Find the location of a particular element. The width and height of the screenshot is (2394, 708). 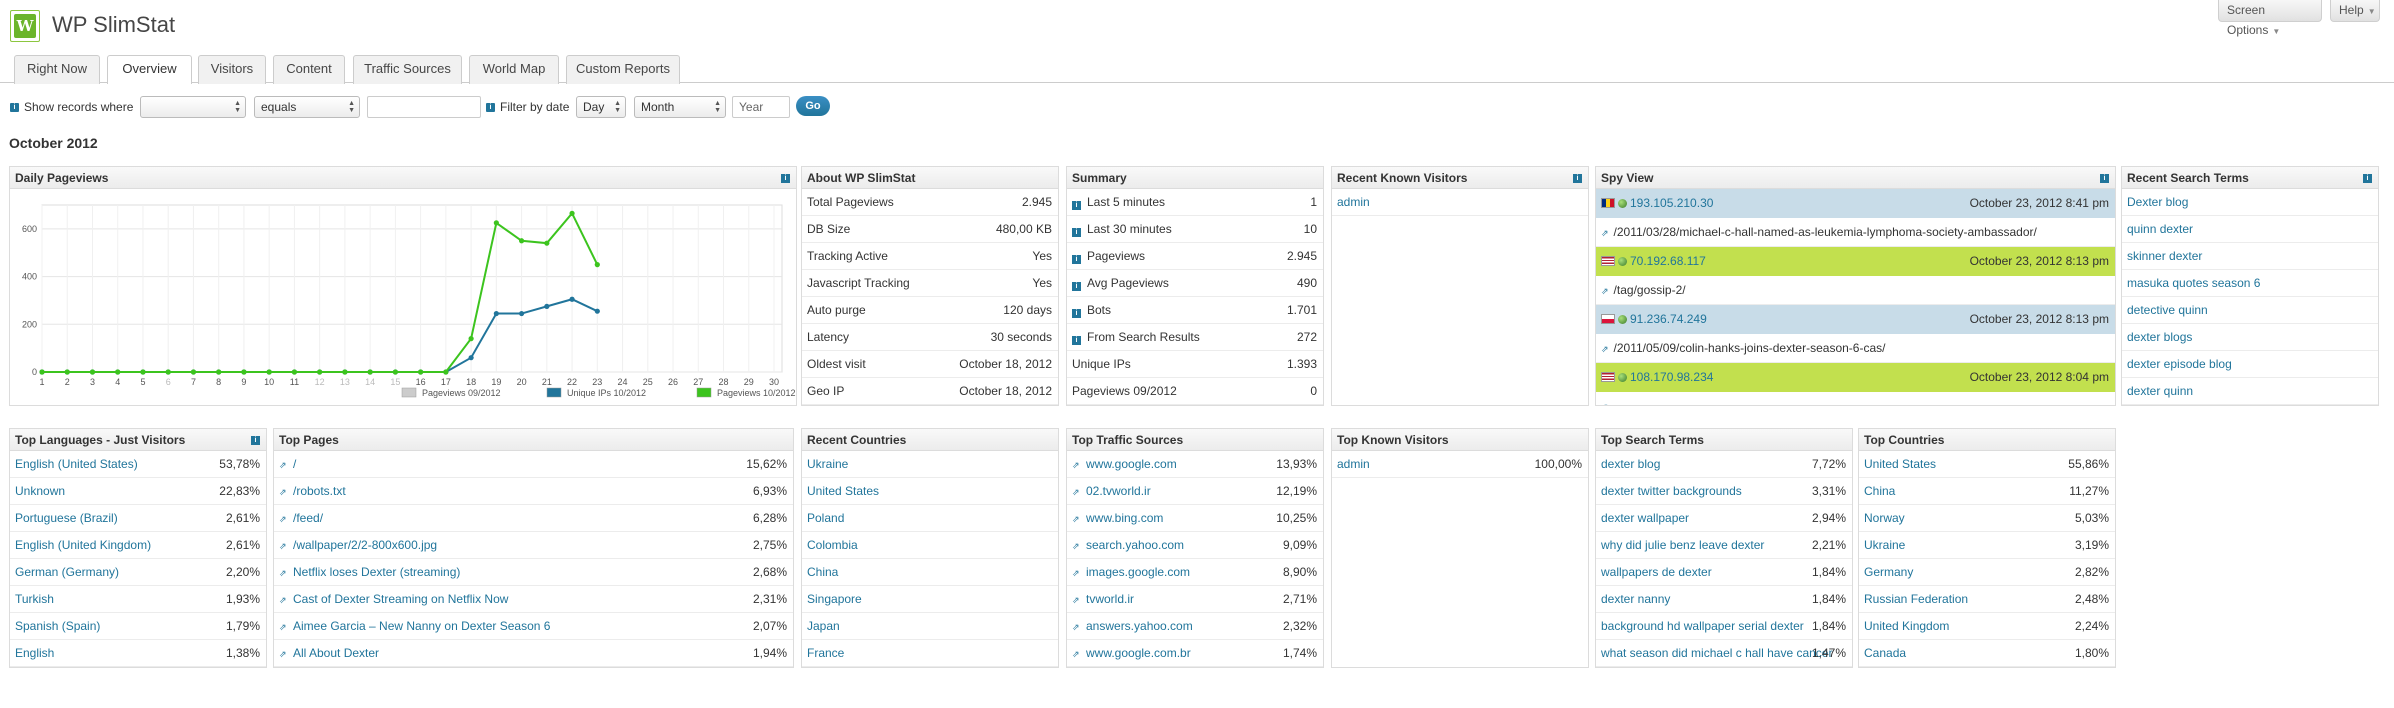

row-link: English is located at coordinates (35, 653).